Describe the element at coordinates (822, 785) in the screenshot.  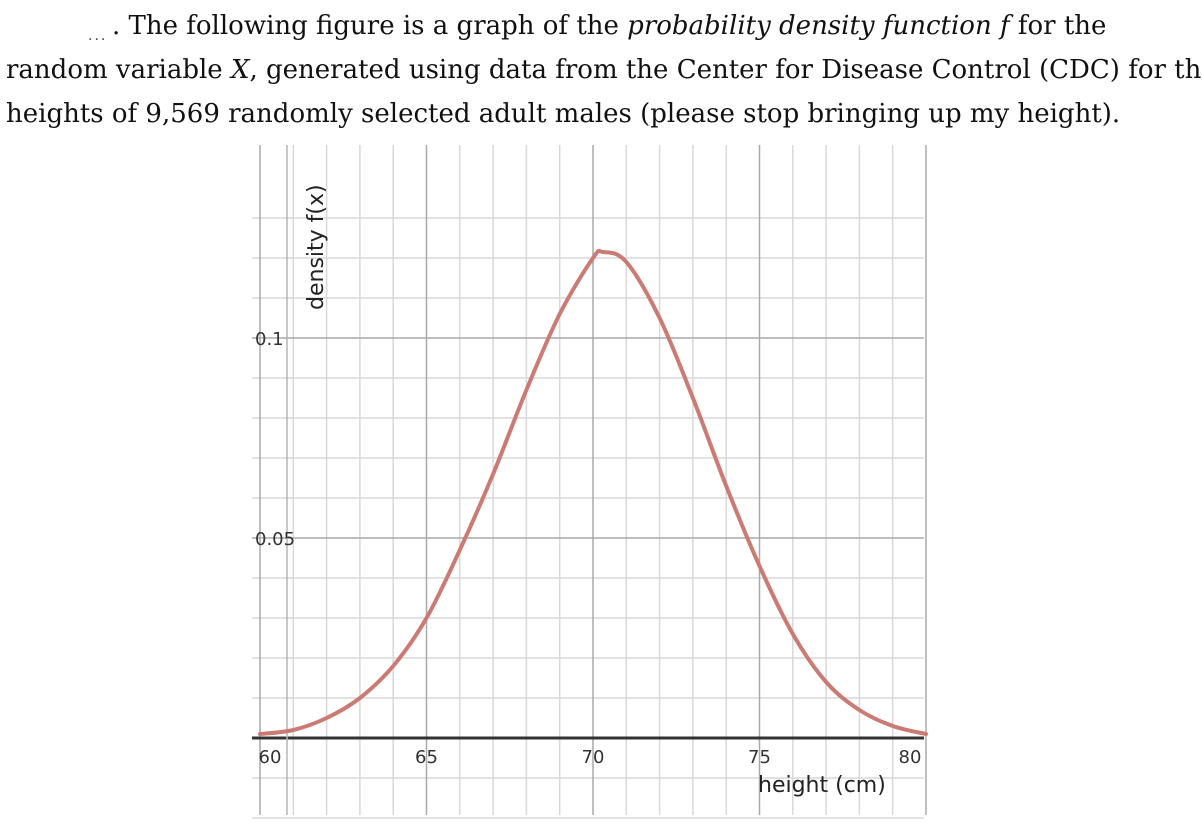
I see `x-axis-label: height (cm)` at that location.